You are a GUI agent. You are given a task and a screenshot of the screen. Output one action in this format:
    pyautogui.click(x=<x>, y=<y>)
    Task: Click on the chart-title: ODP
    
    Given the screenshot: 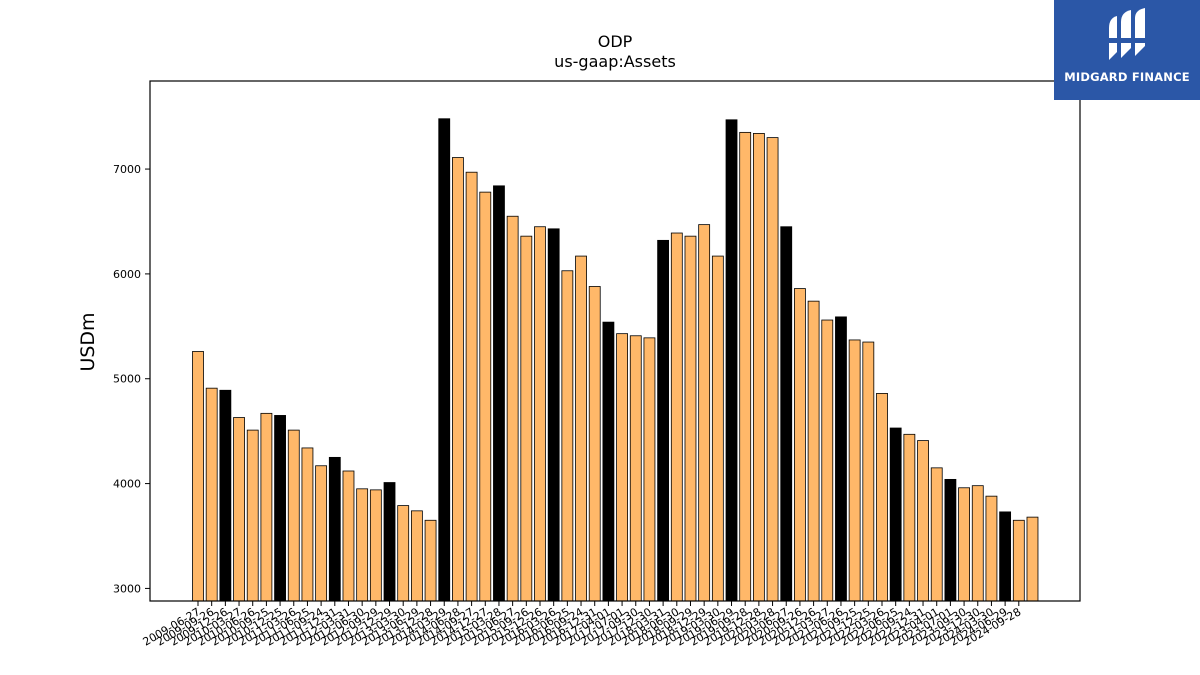 What is the action you would take?
    pyautogui.click(x=615, y=41)
    